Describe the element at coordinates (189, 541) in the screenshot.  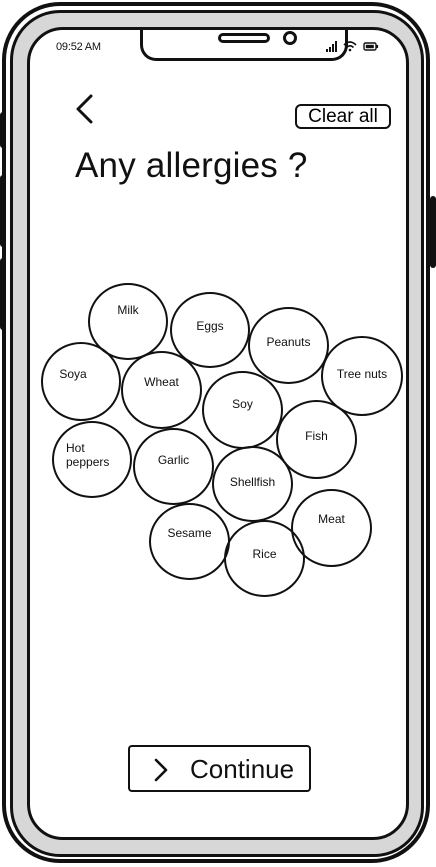
I see `allergen-bubble-sesame: Sesame` at that location.